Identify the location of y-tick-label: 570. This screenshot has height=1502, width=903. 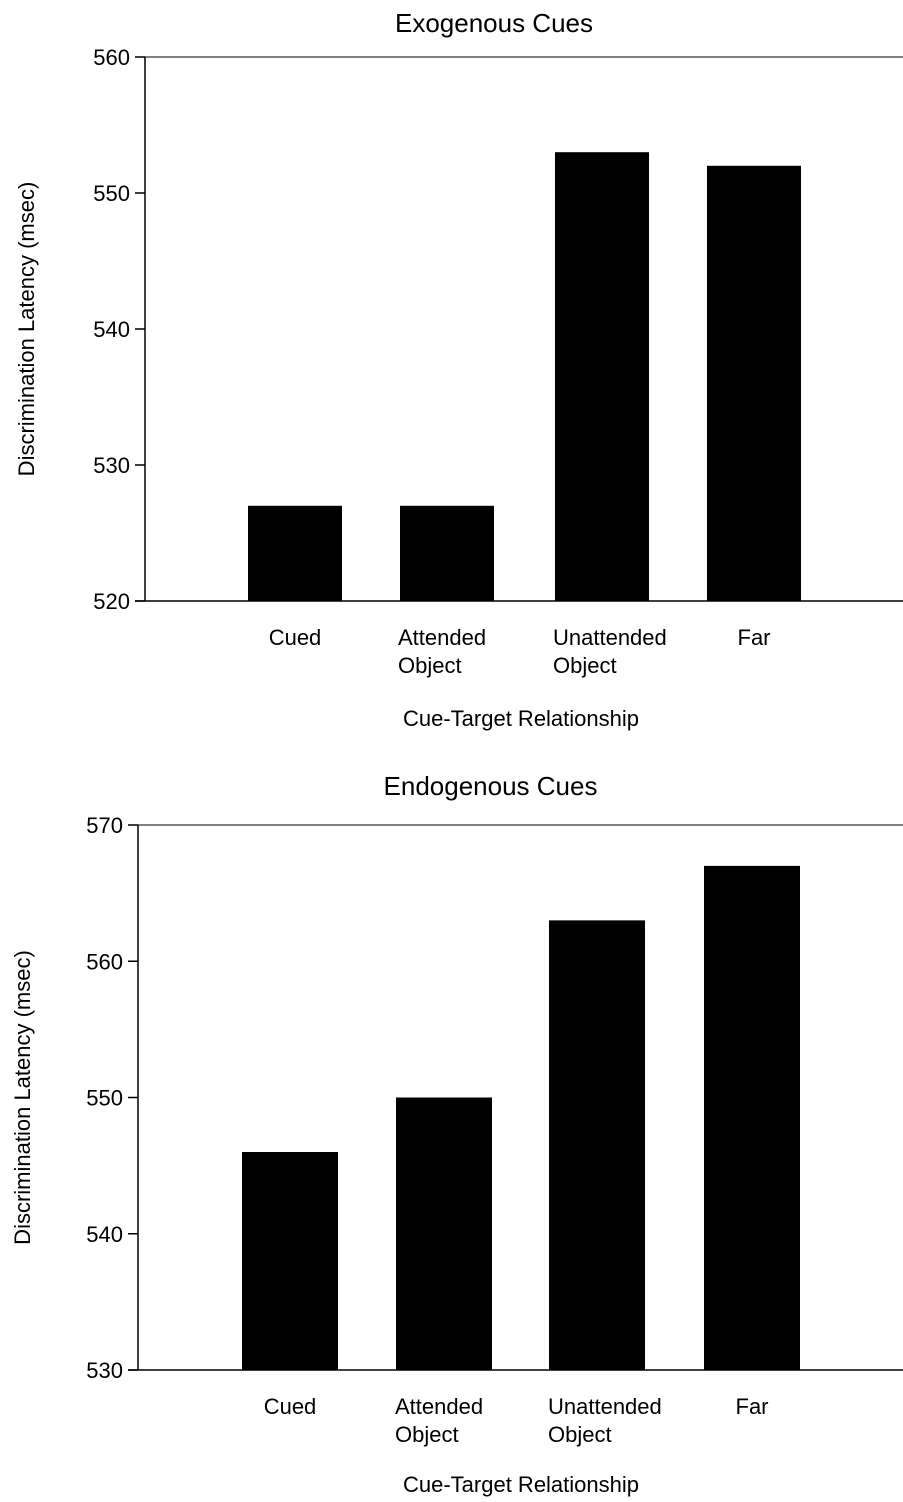
(104, 825).